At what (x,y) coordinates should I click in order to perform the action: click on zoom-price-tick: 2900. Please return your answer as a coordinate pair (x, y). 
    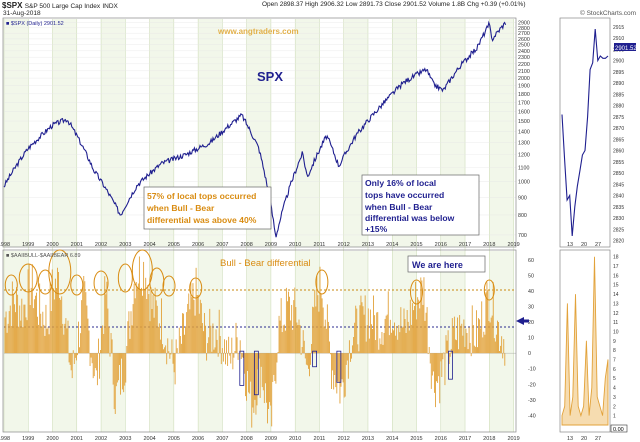
    Looking at the image, I should click on (618, 62).